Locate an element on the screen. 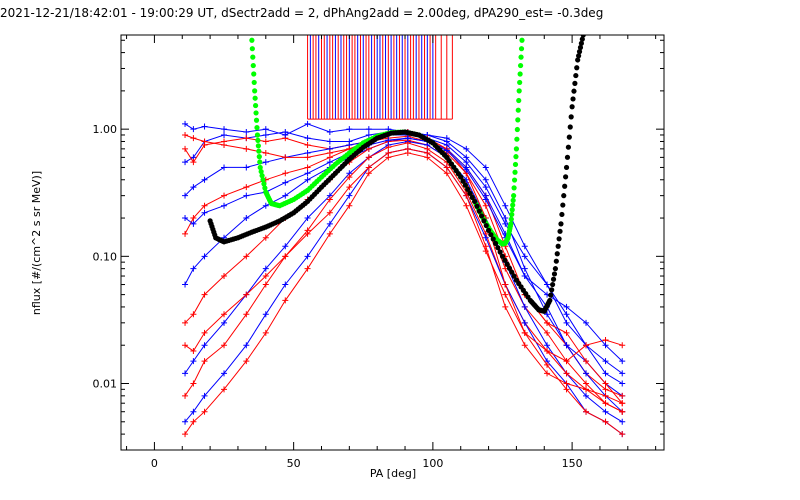  x-tick-label: 0 is located at coordinates (154, 463).